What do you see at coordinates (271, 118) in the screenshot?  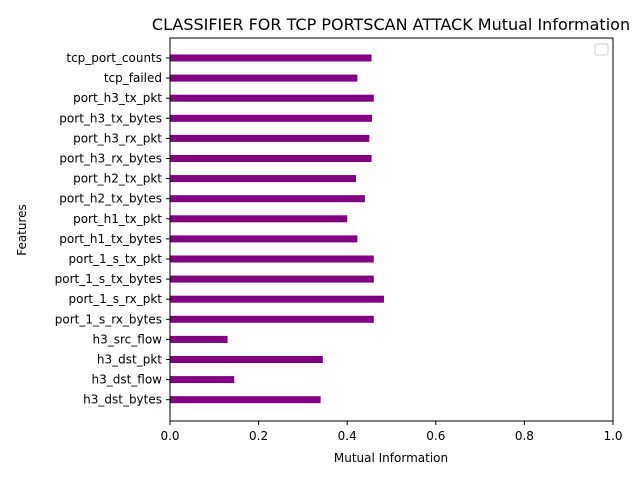 I see `bar-port_h3_tx_bytes` at bounding box center [271, 118].